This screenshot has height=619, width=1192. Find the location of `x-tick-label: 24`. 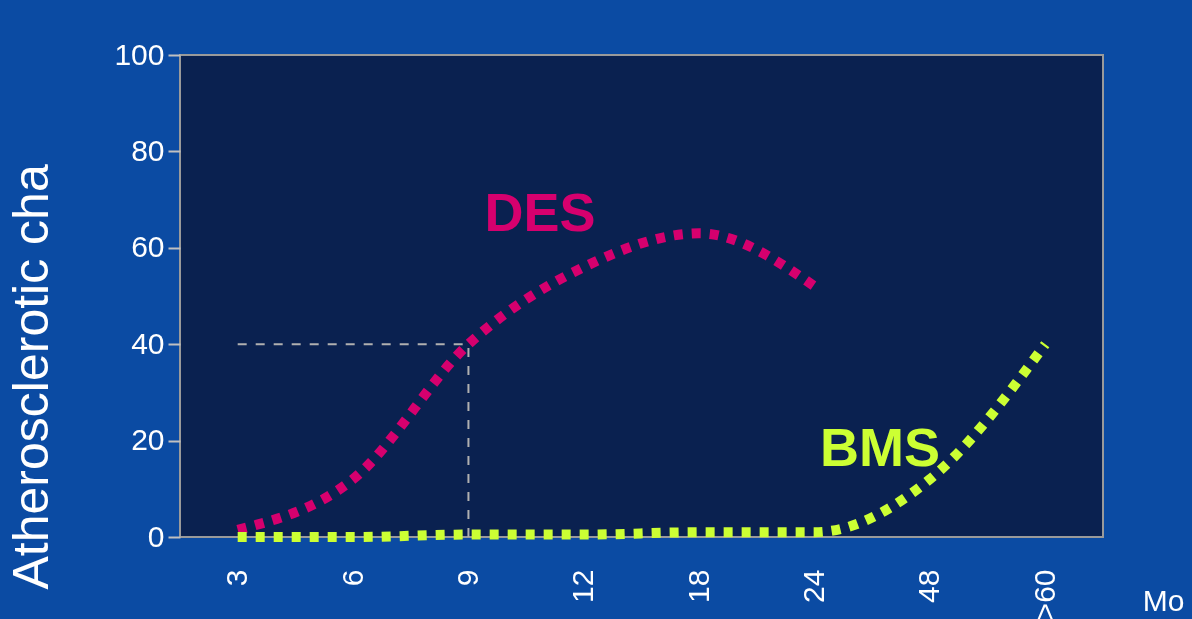

x-tick-label: 24 is located at coordinates (814, 586).